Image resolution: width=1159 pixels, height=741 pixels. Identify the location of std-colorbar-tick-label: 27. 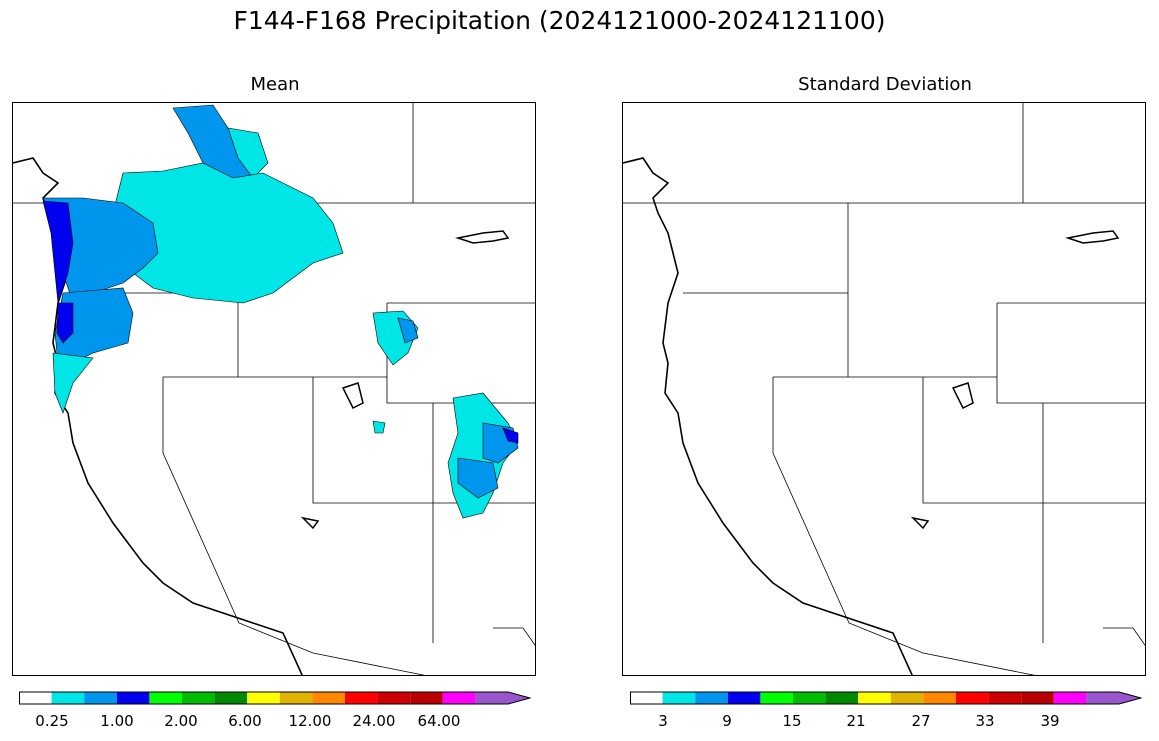
(921, 721).